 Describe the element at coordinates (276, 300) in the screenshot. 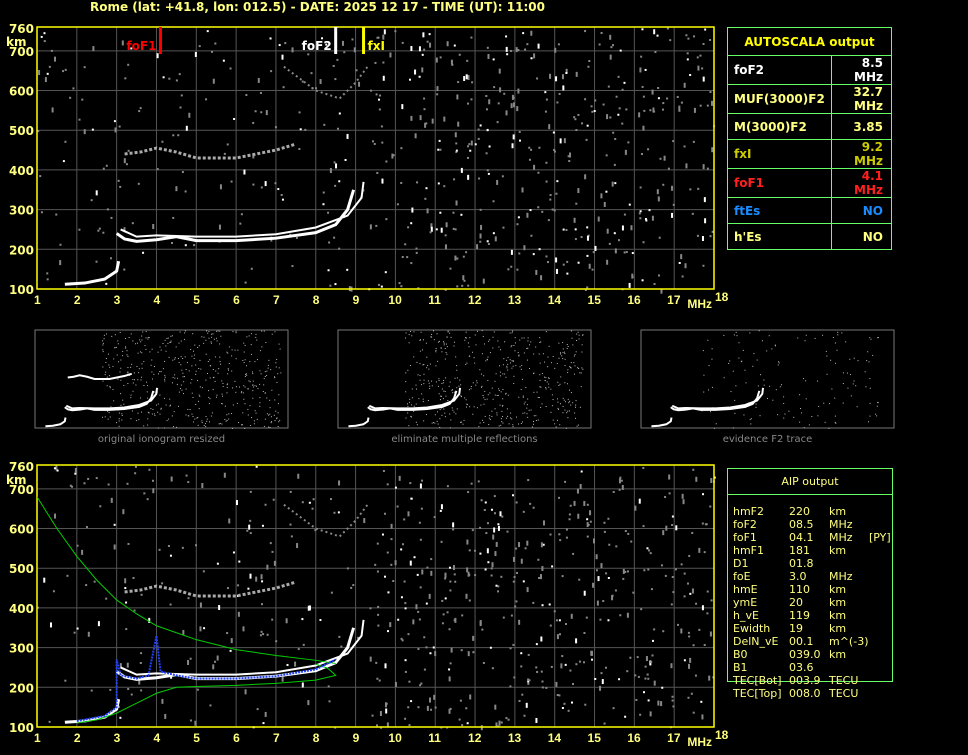

I see `x-tick-label: 7` at that location.